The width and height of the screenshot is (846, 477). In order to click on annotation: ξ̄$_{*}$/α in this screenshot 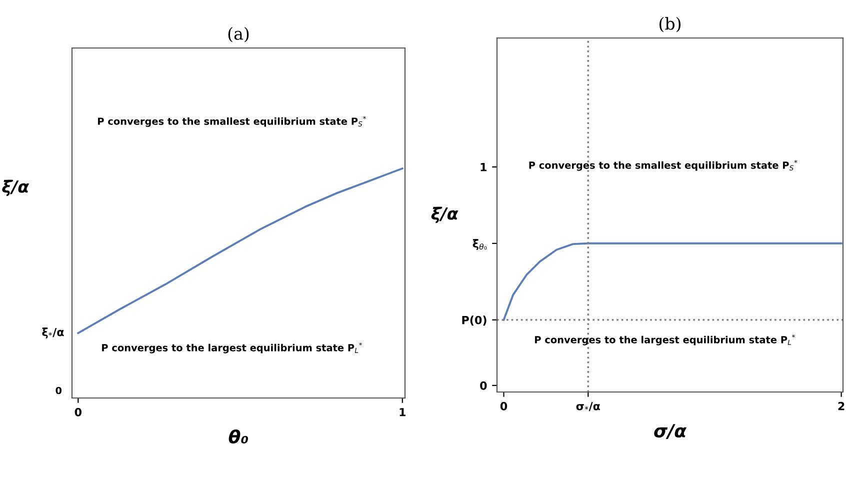, I will do `click(53, 333)`.